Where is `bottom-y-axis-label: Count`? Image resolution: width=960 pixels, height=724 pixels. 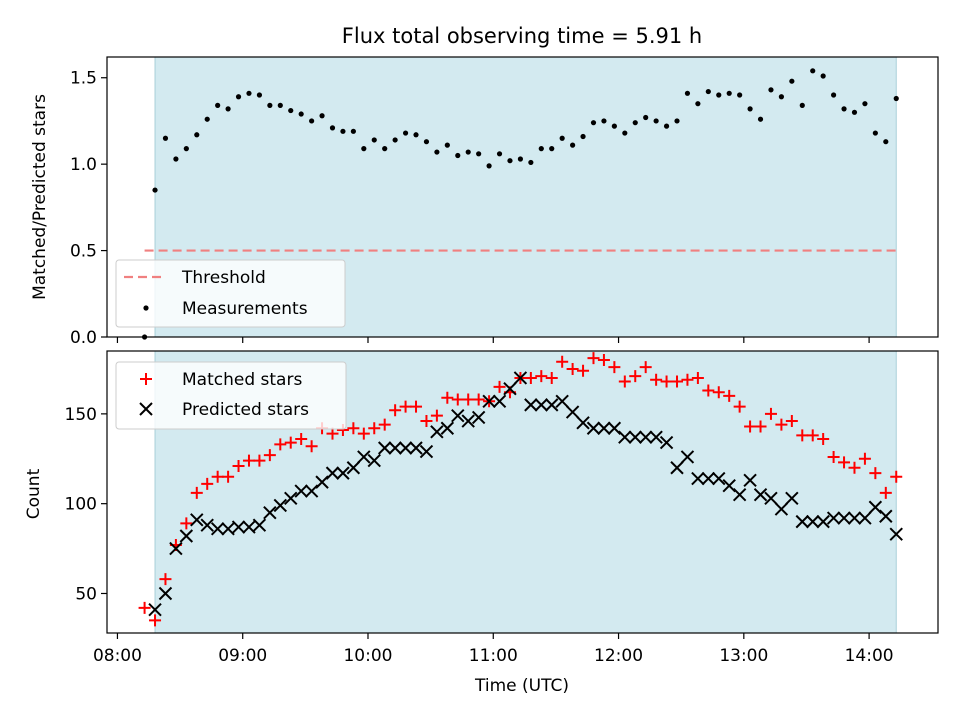 bottom-y-axis-label: Count is located at coordinates (34, 493).